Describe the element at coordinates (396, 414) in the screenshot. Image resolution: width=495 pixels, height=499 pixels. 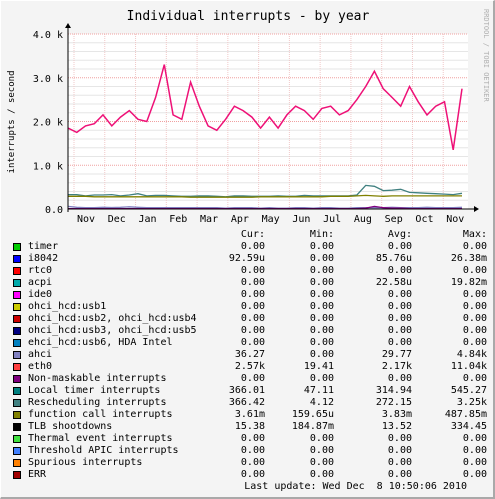
I see `legend-avg-value: 3.83m` at that location.